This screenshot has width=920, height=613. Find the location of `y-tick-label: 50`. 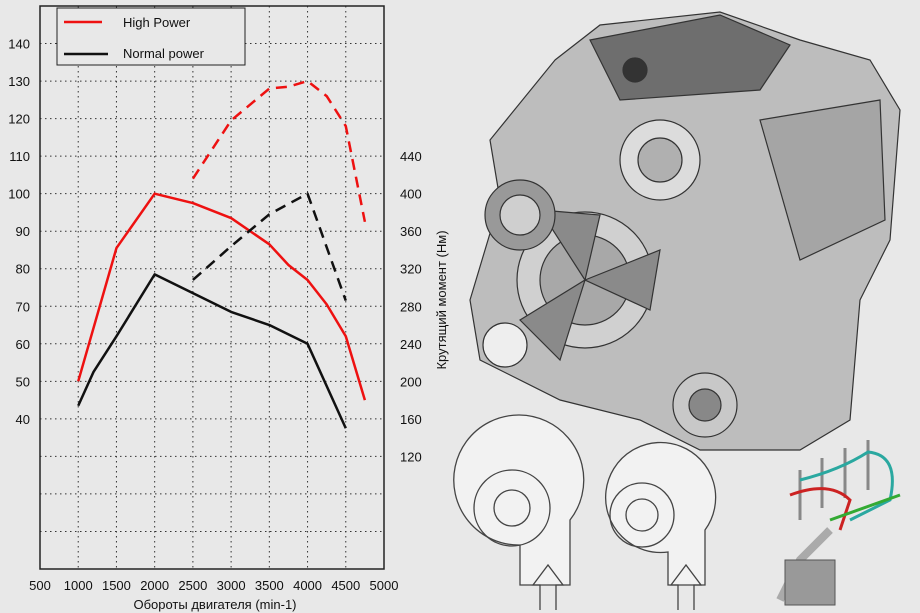

y-tick-label: 50 is located at coordinates (23, 381).